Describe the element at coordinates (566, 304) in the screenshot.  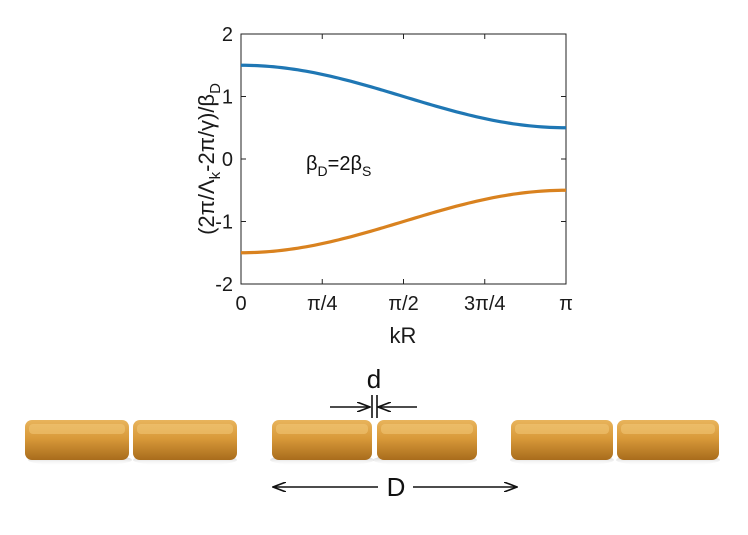
I see `x-tick-label: π` at that location.